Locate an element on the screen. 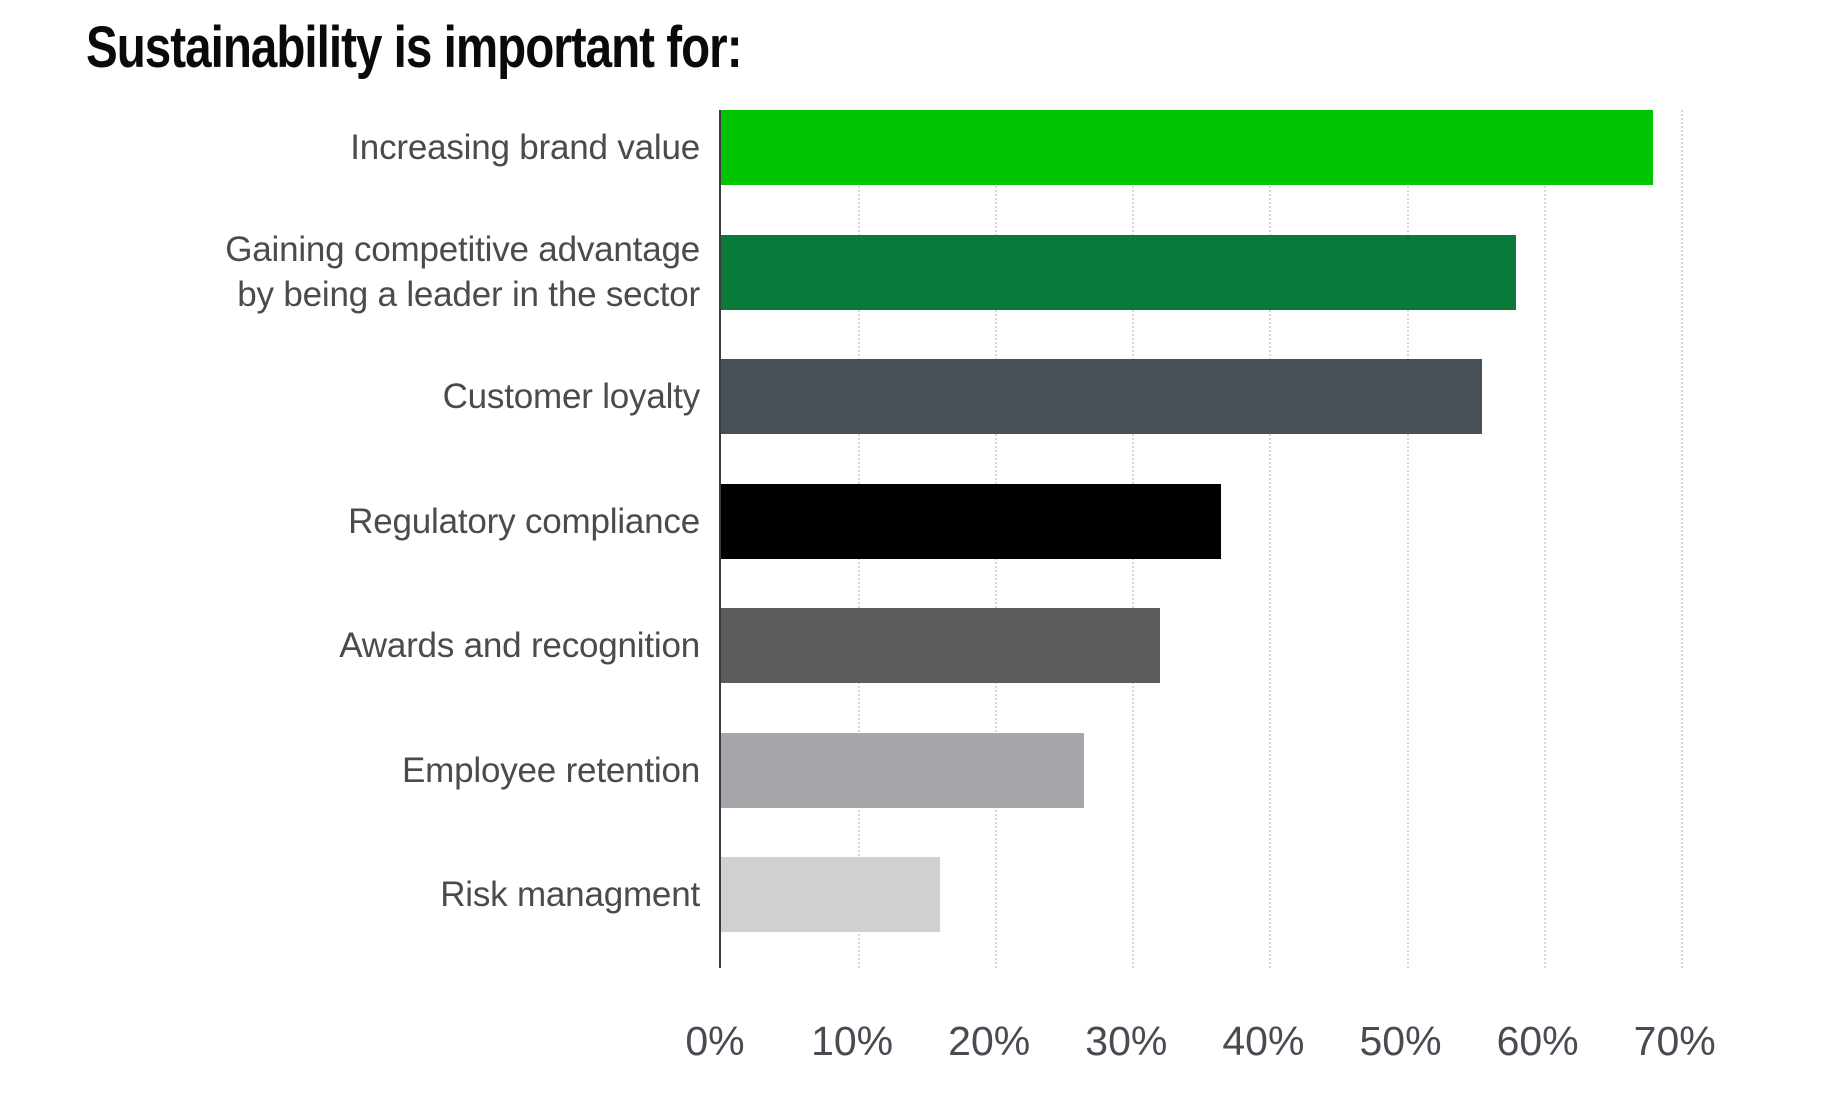 The height and width of the screenshot is (1110, 1832). category-label: Increasing brand value is located at coordinates (525, 147).